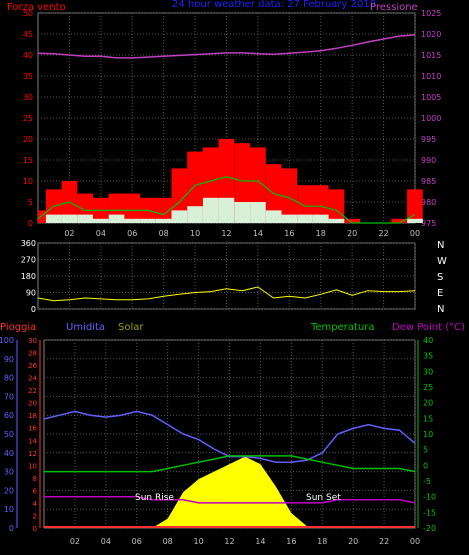 The height and width of the screenshot is (555, 469). What do you see at coordinates (431, 13) in the screenshot?
I see `y-tick-label: 1025` at bounding box center [431, 13].